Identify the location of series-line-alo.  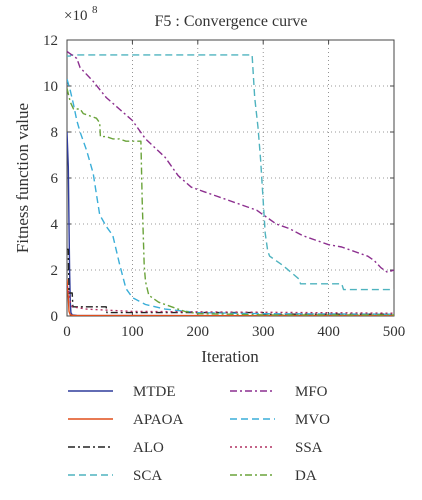
(230, 281).